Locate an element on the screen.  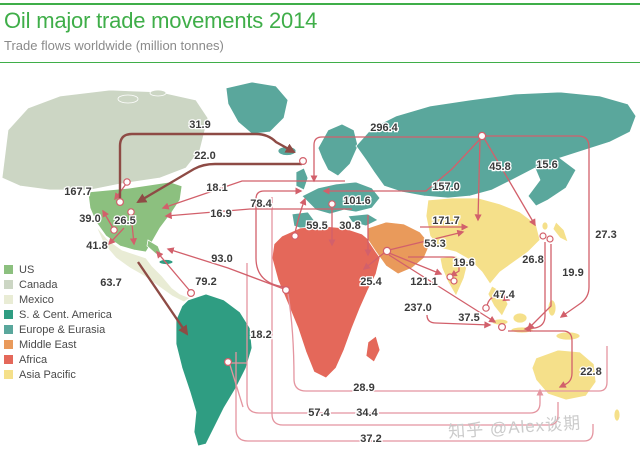
legend-item-s-cent-america: S. & Cent. America is located at coordinates (58, 314).